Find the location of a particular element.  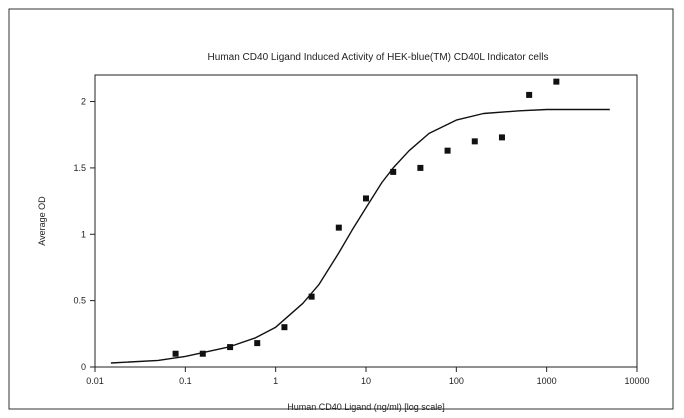

y-tick-label: 1 is located at coordinates (83, 234).